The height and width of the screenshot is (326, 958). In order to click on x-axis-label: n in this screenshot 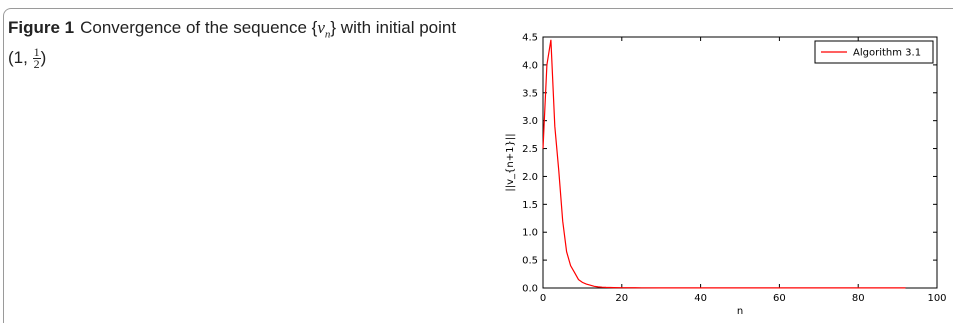, I will do `click(740, 311)`.